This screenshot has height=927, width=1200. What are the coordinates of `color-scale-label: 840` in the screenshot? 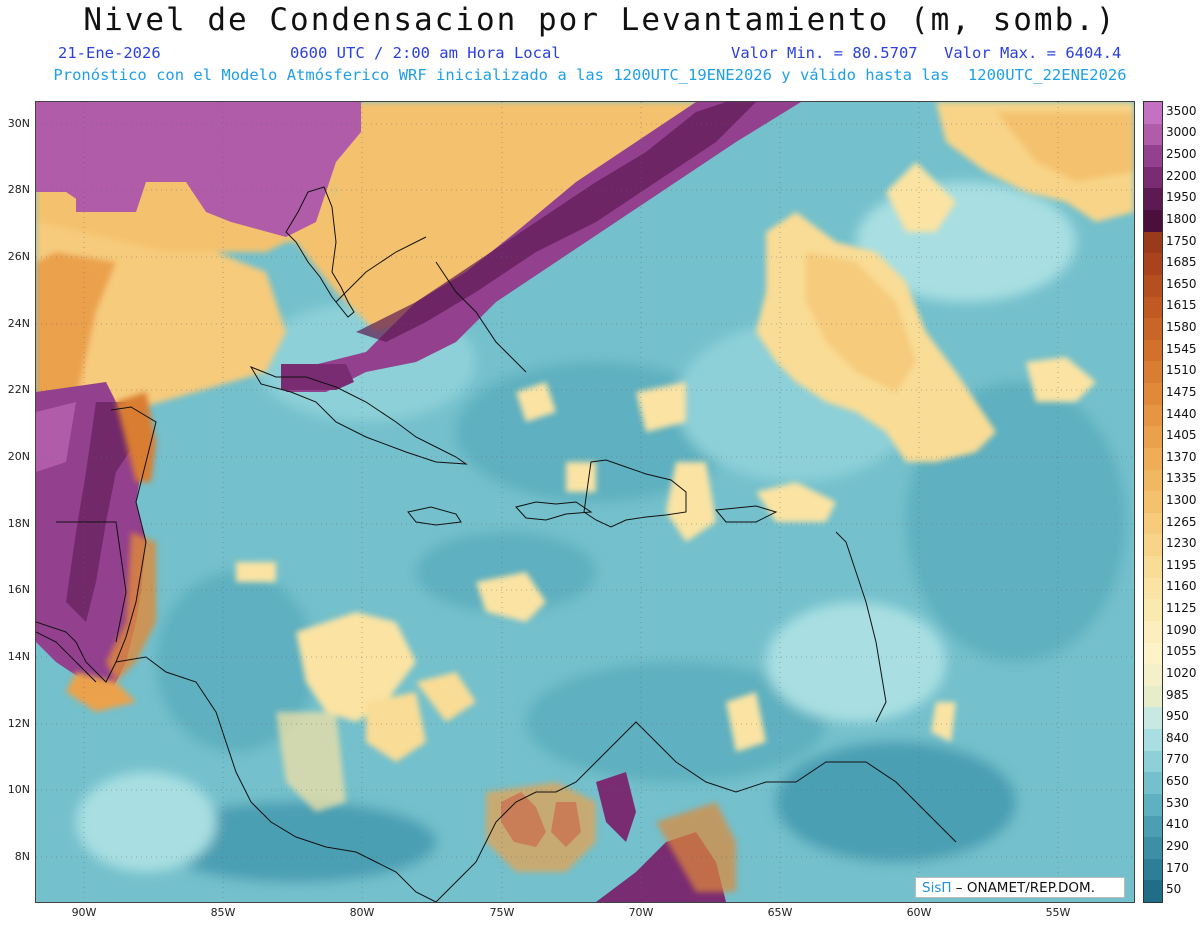 It's located at (1177, 737).